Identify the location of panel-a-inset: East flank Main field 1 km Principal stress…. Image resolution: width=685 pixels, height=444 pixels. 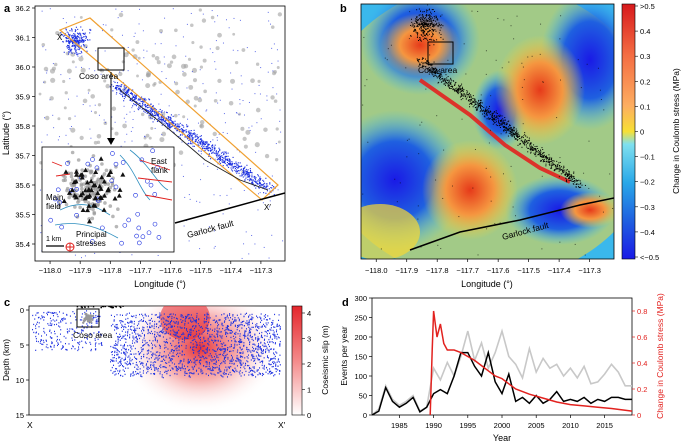
(108, 199).